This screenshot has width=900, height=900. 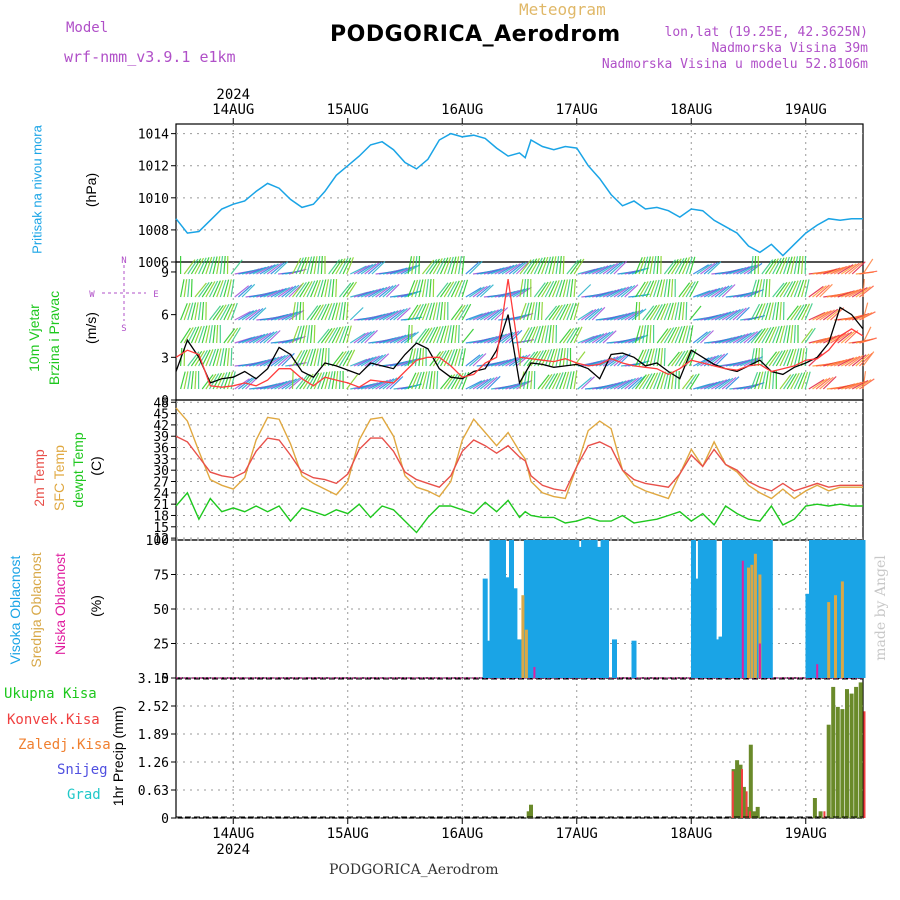 I want to click on cloud-low-bar, so click(x=742, y=619).